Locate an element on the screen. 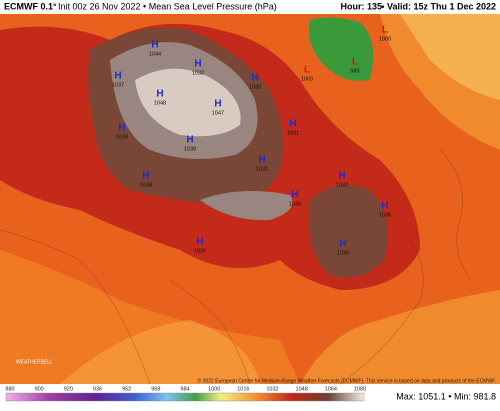 Image resolution: width=500 pixels, height=411 pixels. colorbar-tick-label: 968 is located at coordinates (155, 389).